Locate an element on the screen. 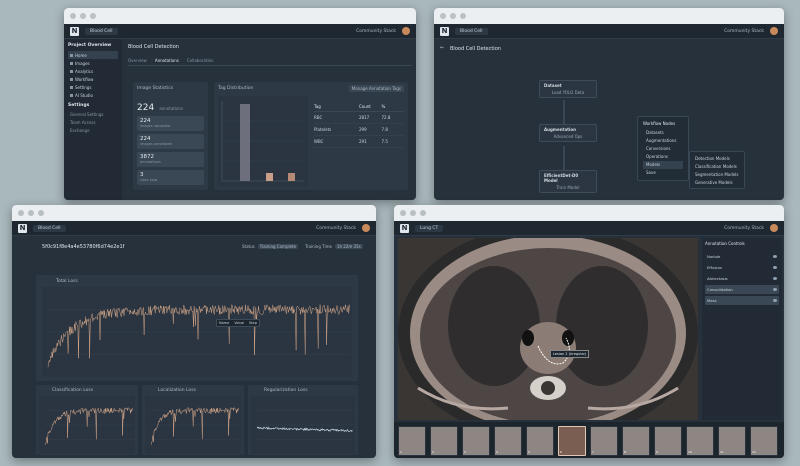 The height and width of the screenshot is (466, 800). workflow-node: Augmentation Advanced Ops is located at coordinates (568, 133).